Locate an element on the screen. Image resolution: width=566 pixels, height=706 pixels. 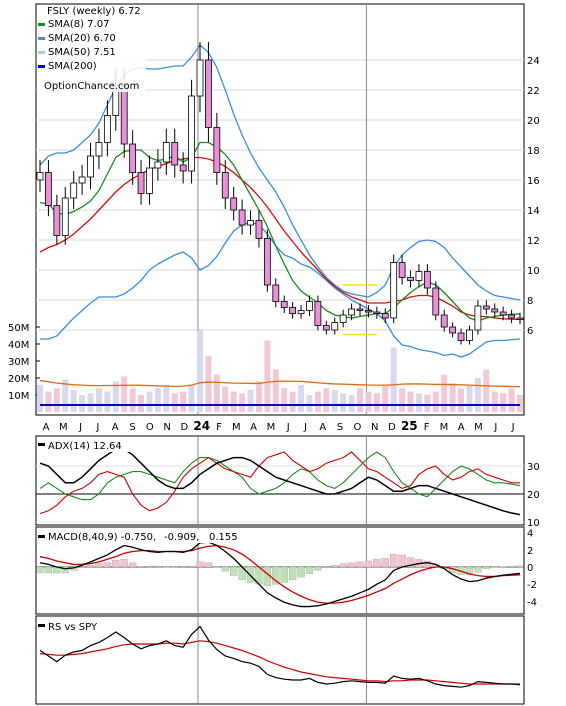
macd-signal-value: -0.909, is located at coordinates (181, 537).